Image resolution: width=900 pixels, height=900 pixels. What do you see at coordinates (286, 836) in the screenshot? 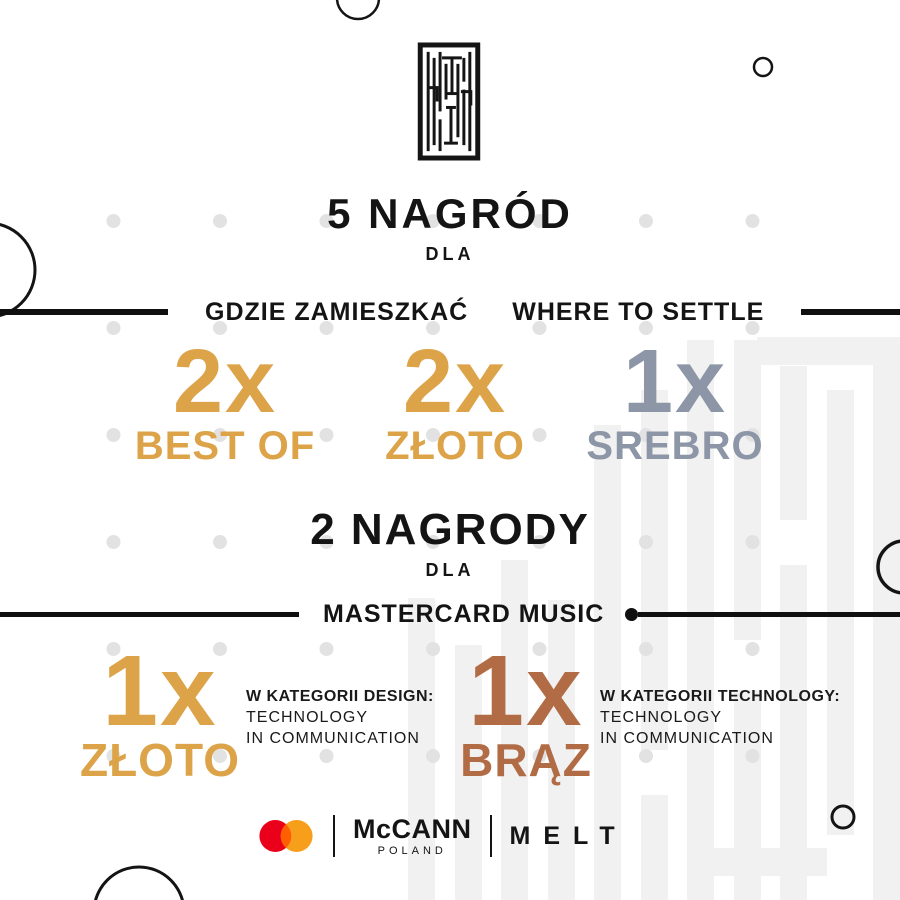
I see `mastercard-logo-icon` at bounding box center [286, 836].